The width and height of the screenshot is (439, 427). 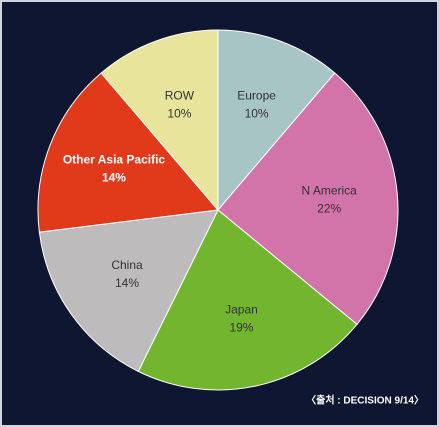 What do you see at coordinates (180, 95) in the screenshot?
I see `slice-label: ROW` at bounding box center [180, 95].